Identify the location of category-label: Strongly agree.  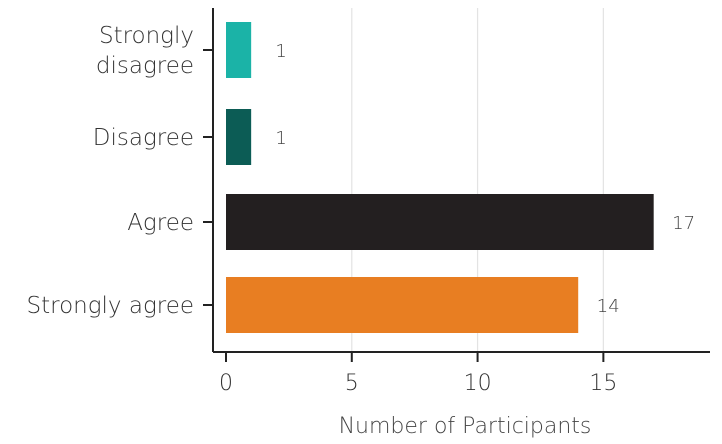
(110, 306).